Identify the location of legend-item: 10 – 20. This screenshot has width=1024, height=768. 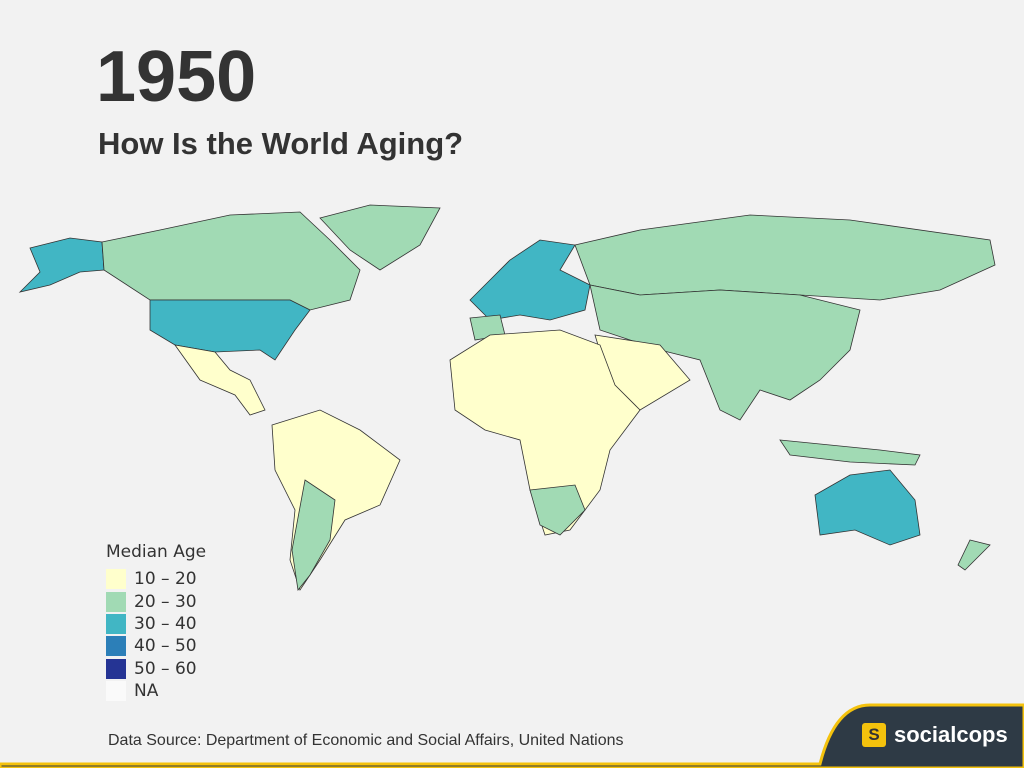
(156, 579).